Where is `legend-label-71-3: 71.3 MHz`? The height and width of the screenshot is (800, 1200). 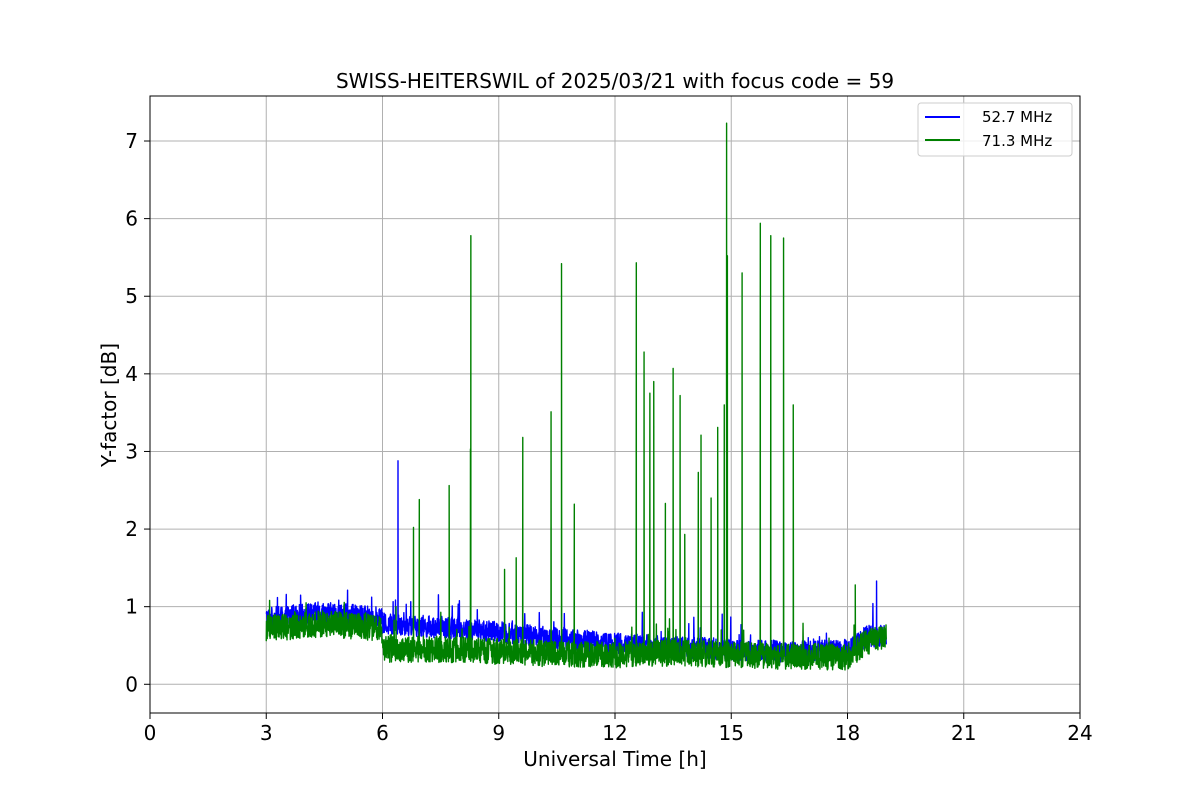
legend-label-71-3: 71.3 MHz is located at coordinates (1017, 141).